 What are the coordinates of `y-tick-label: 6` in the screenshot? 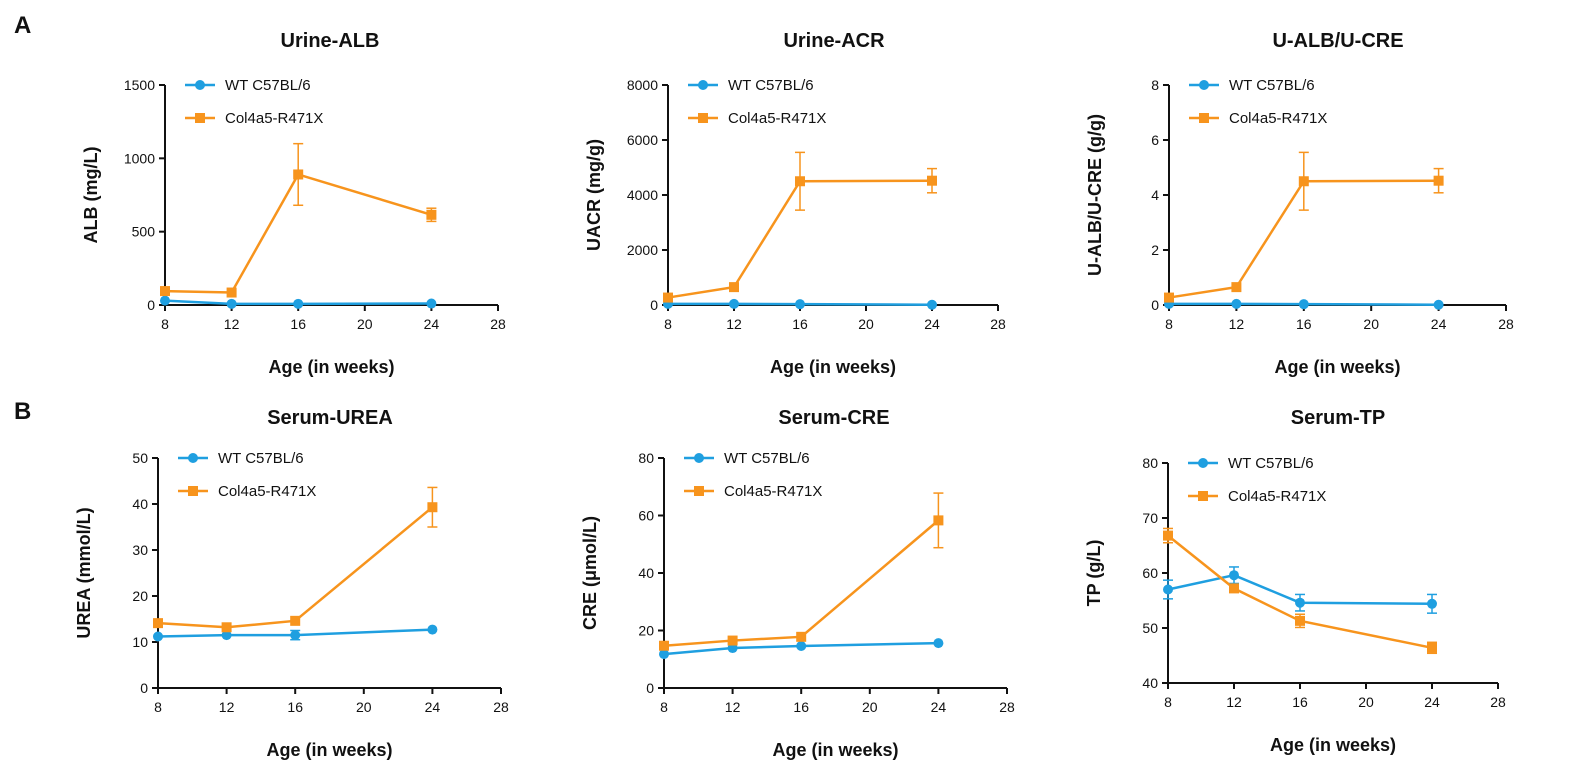 It's located at (1155, 140).